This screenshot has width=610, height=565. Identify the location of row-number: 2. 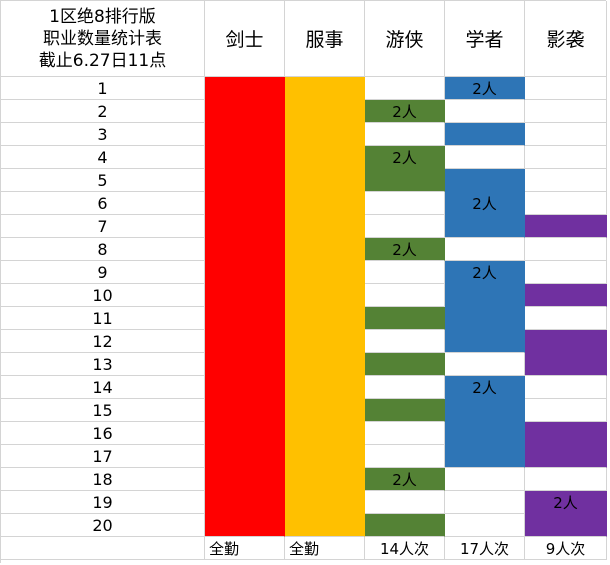
(103, 111).